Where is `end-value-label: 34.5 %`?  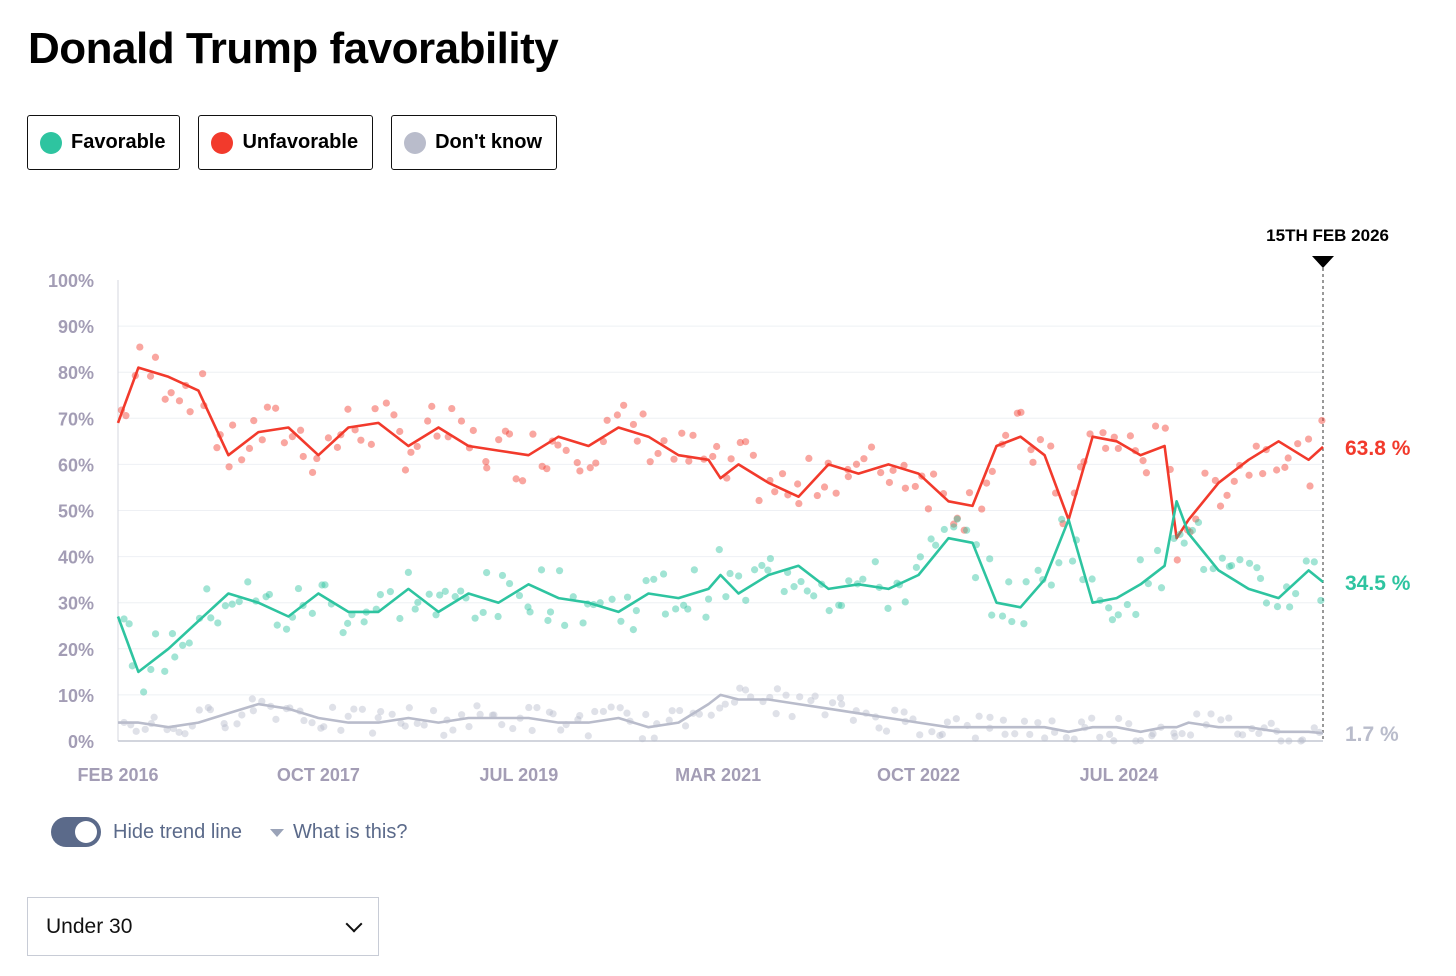
end-value-label: 34.5 % is located at coordinates (1378, 583).